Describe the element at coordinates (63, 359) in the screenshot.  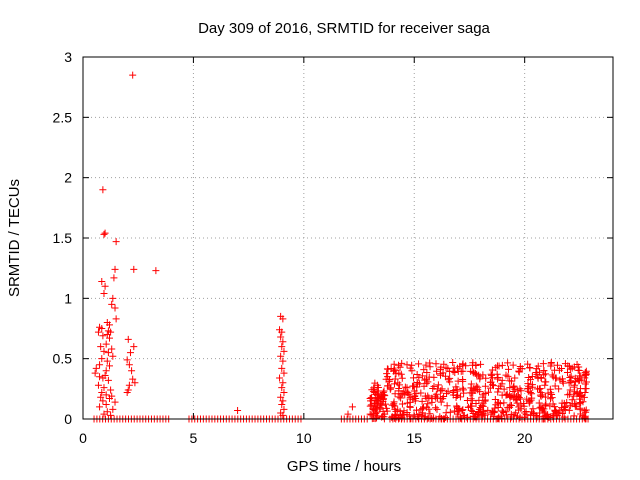
I see `y-tick-label: 0.5` at that location.